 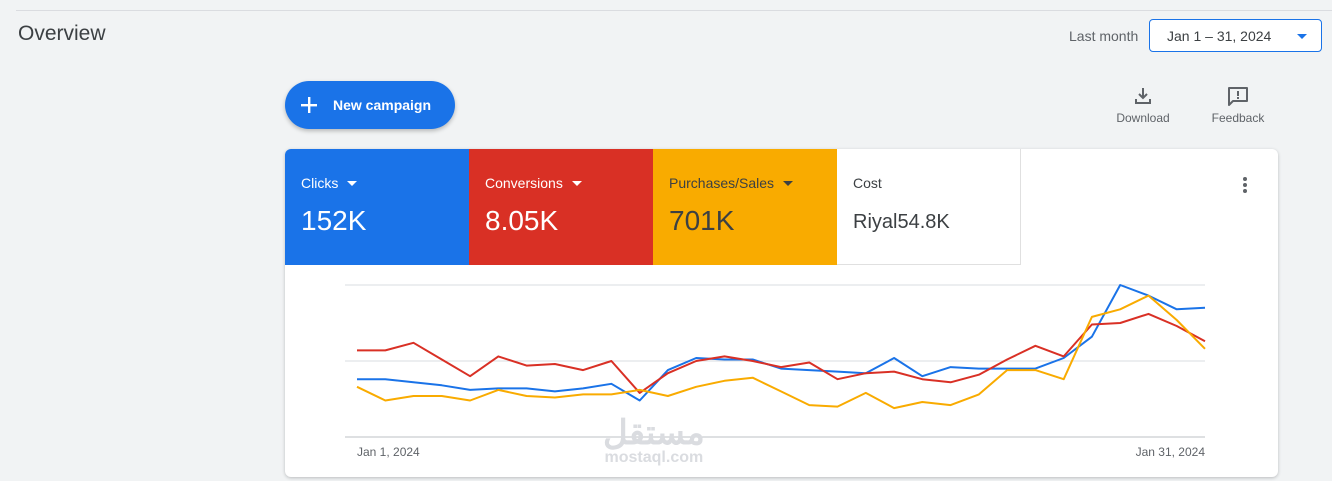 I want to click on new-campaign-label: New campaign, so click(x=382, y=105).